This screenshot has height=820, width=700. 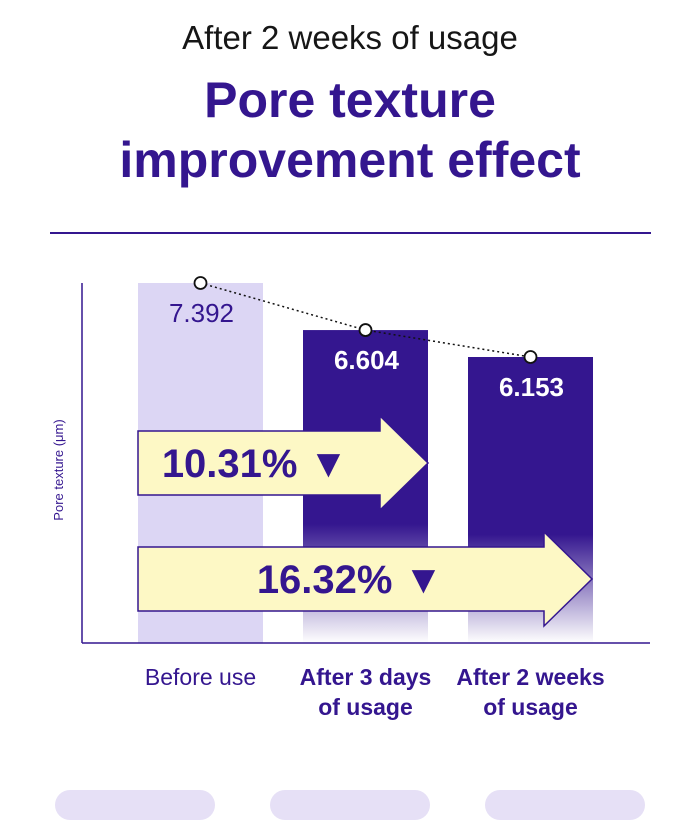 What do you see at coordinates (350, 37) in the screenshot?
I see `chart-subtitle: After 2 weeks of usage` at bounding box center [350, 37].